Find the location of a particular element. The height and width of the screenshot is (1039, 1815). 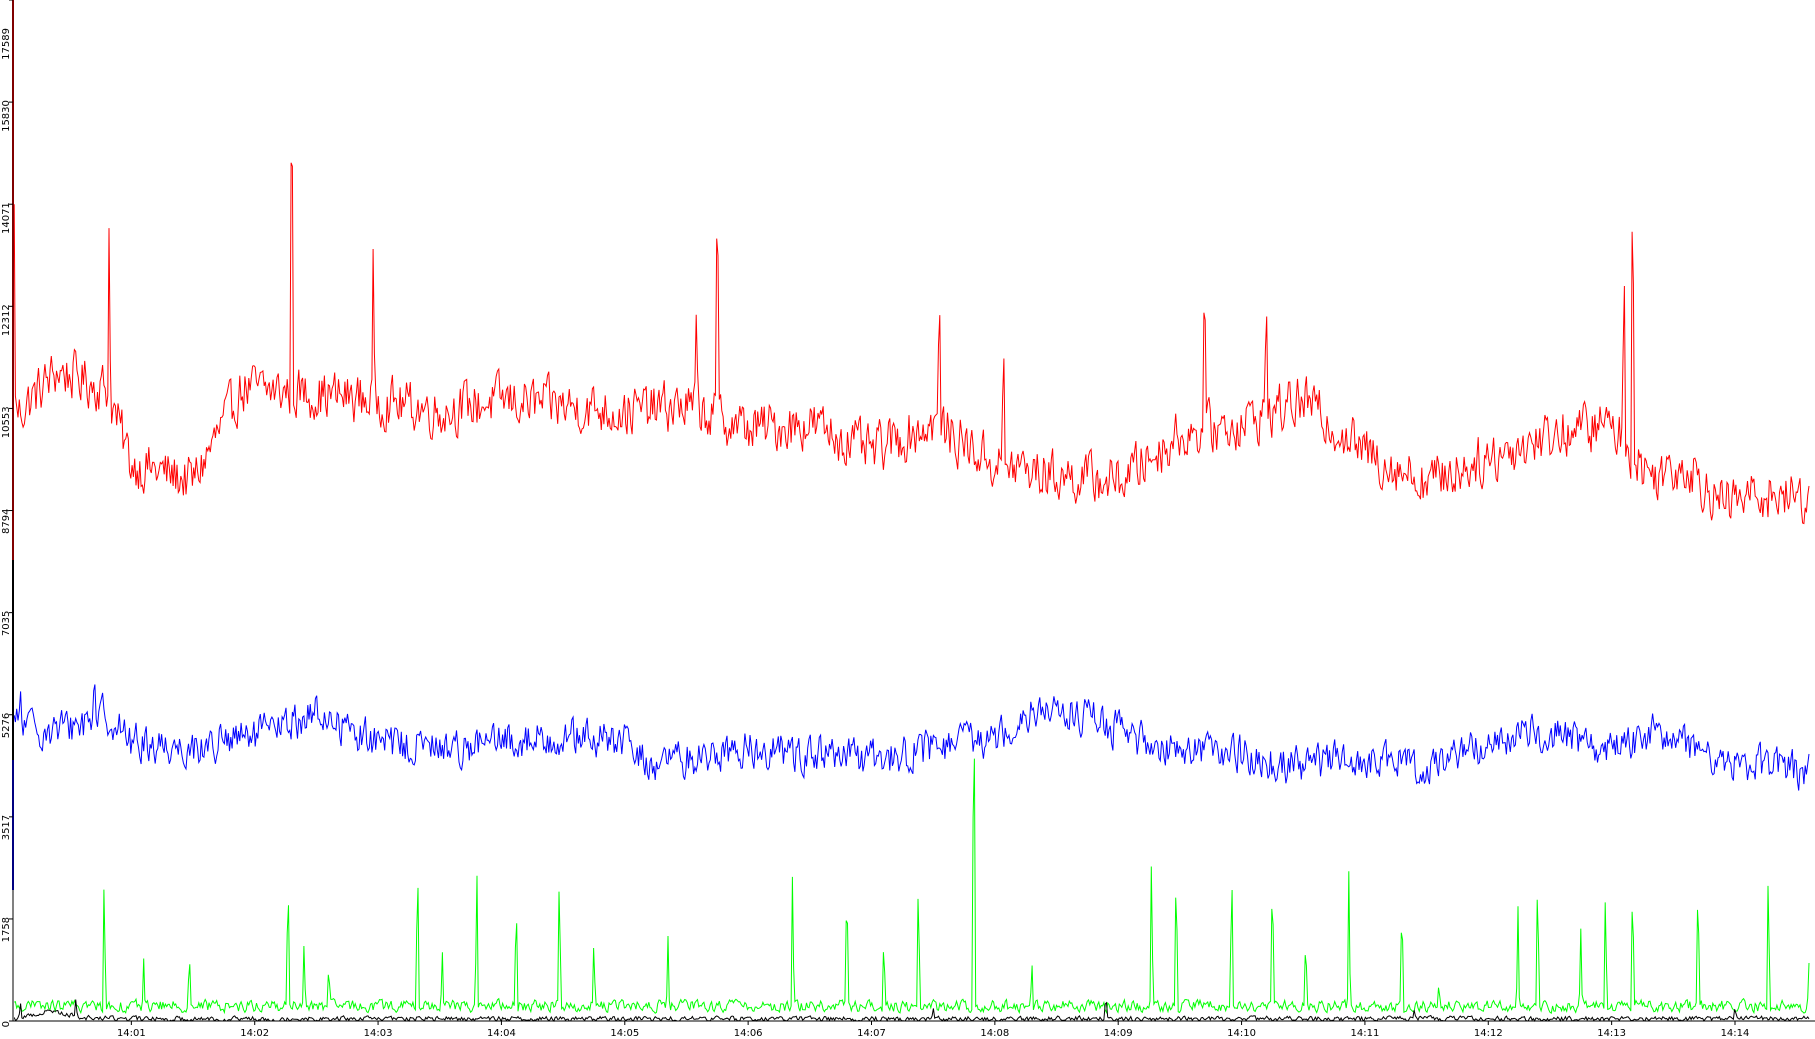

x-tick-label: 14:09 is located at coordinates (1118, 1033).